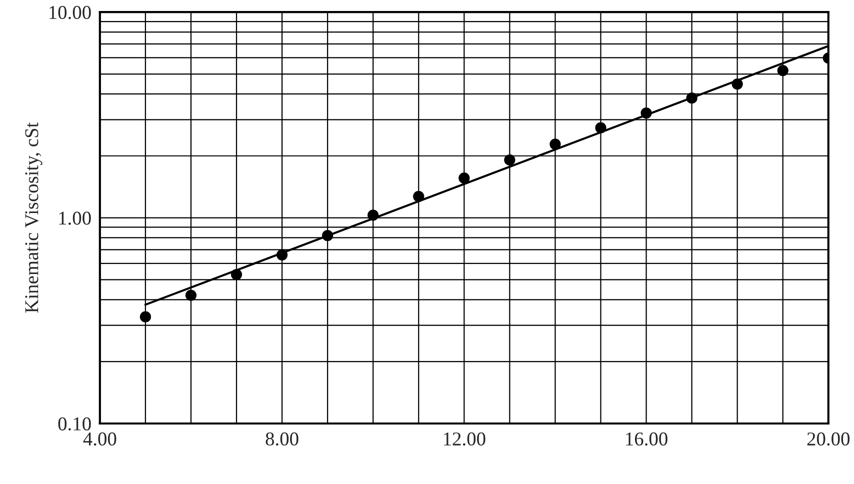  What do you see at coordinates (74, 424) in the screenshot?
I see `y-tick-label: 0.10` at bounding box center [74, 424].